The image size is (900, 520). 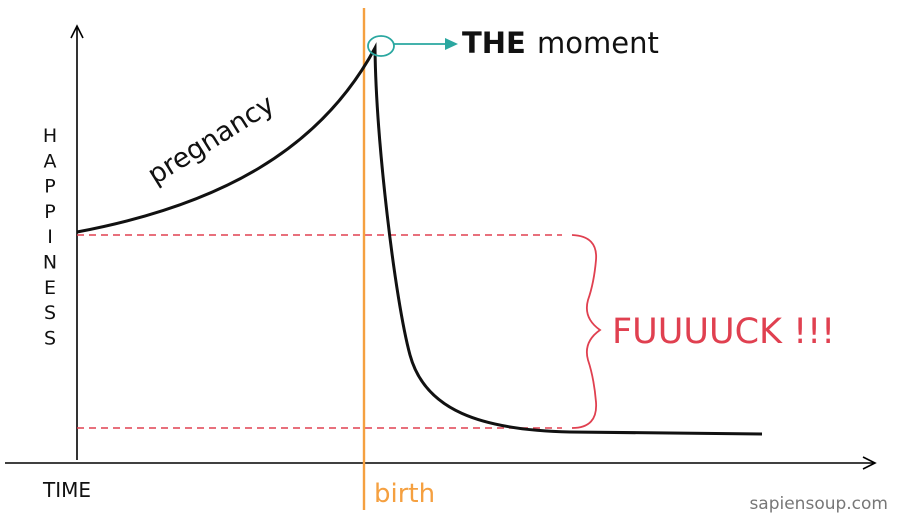 I want to click on event-label-birth: birth, so click(x=404, y=494).